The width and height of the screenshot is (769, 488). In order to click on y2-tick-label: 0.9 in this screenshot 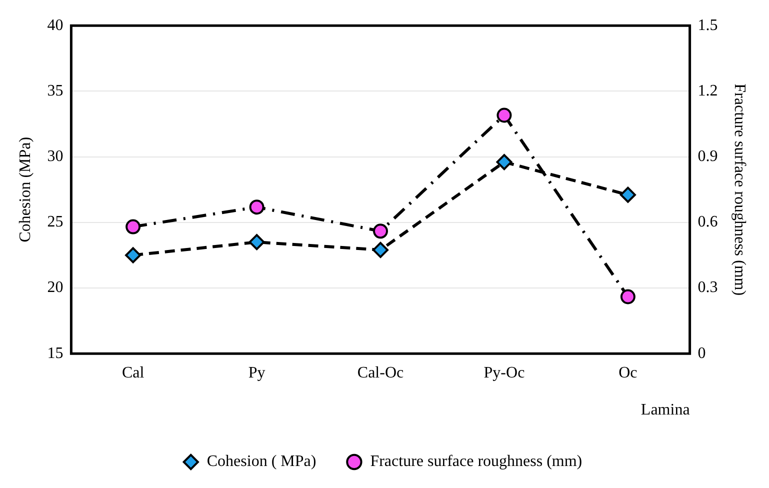, I will do `click(708, 157)`.